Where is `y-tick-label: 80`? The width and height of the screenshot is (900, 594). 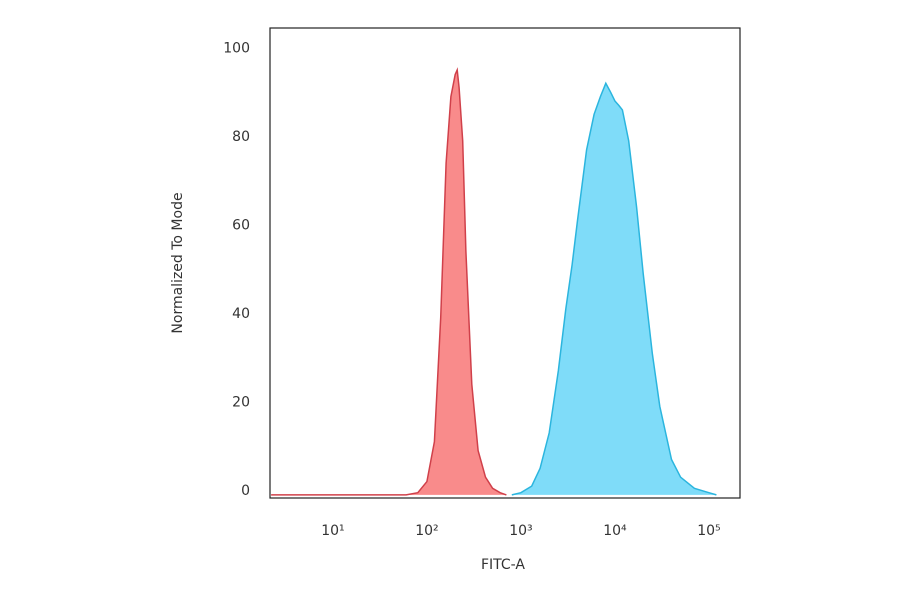
y-tick-label: 80 is located at coordinates (241, 137).